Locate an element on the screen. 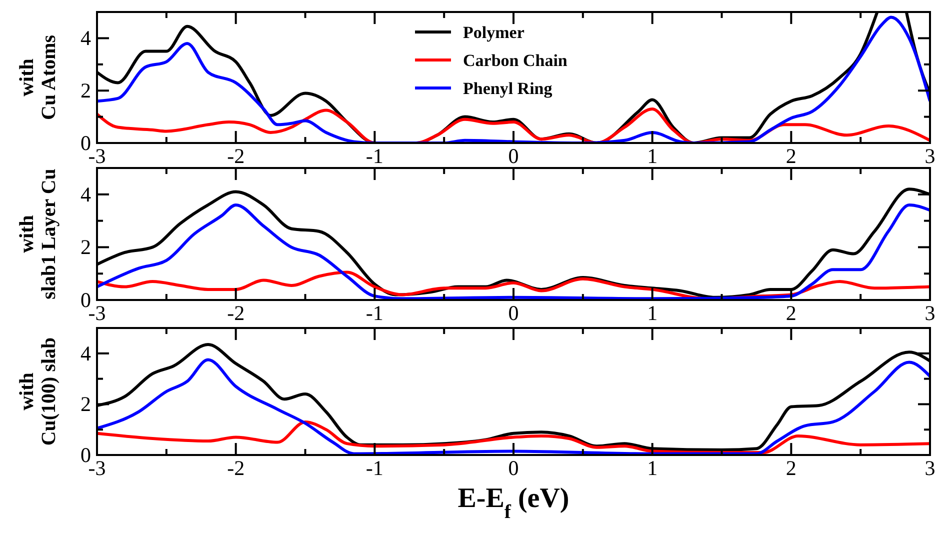 The image size is (948, 533). x-axis-title: E-E$_{f}$ (eV) is located at coordinates (514, 502).